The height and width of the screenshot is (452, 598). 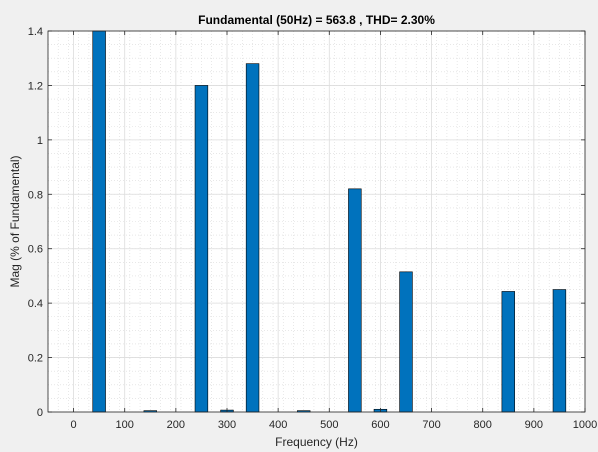 What do you see at coordinates (316, 442) in the screenshot?
I see `x-axis-label: Frequency (Hz)` at bounding box center [316, 442].